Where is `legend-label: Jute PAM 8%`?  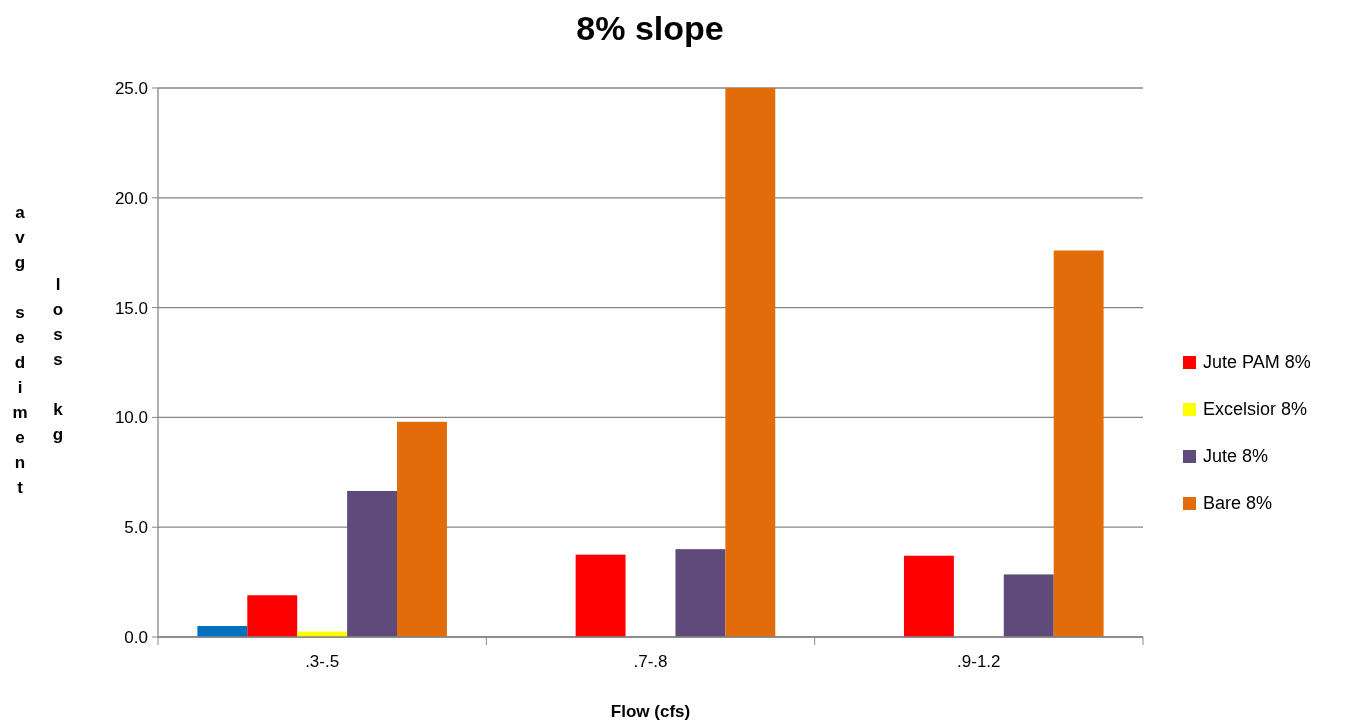
legend-label: Jute PAM 8% is located at coordinates (1257, 362).